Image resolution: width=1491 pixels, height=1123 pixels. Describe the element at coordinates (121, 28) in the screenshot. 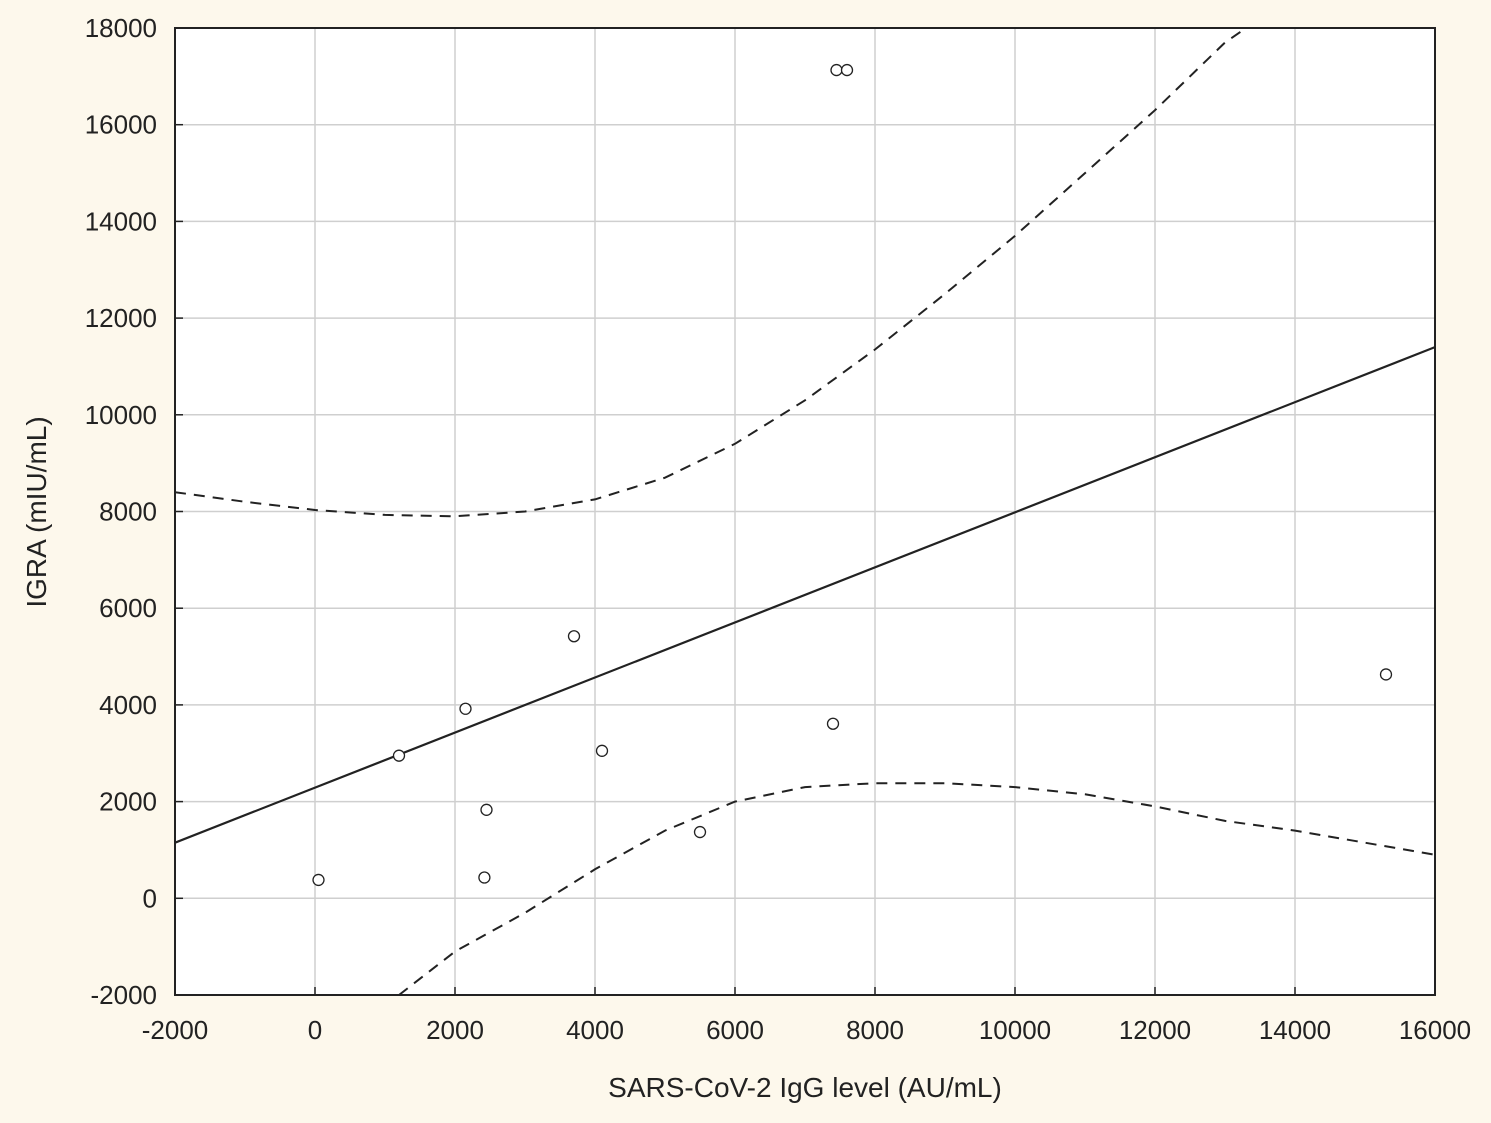

I see `y-tick-label: 18000` at that location.